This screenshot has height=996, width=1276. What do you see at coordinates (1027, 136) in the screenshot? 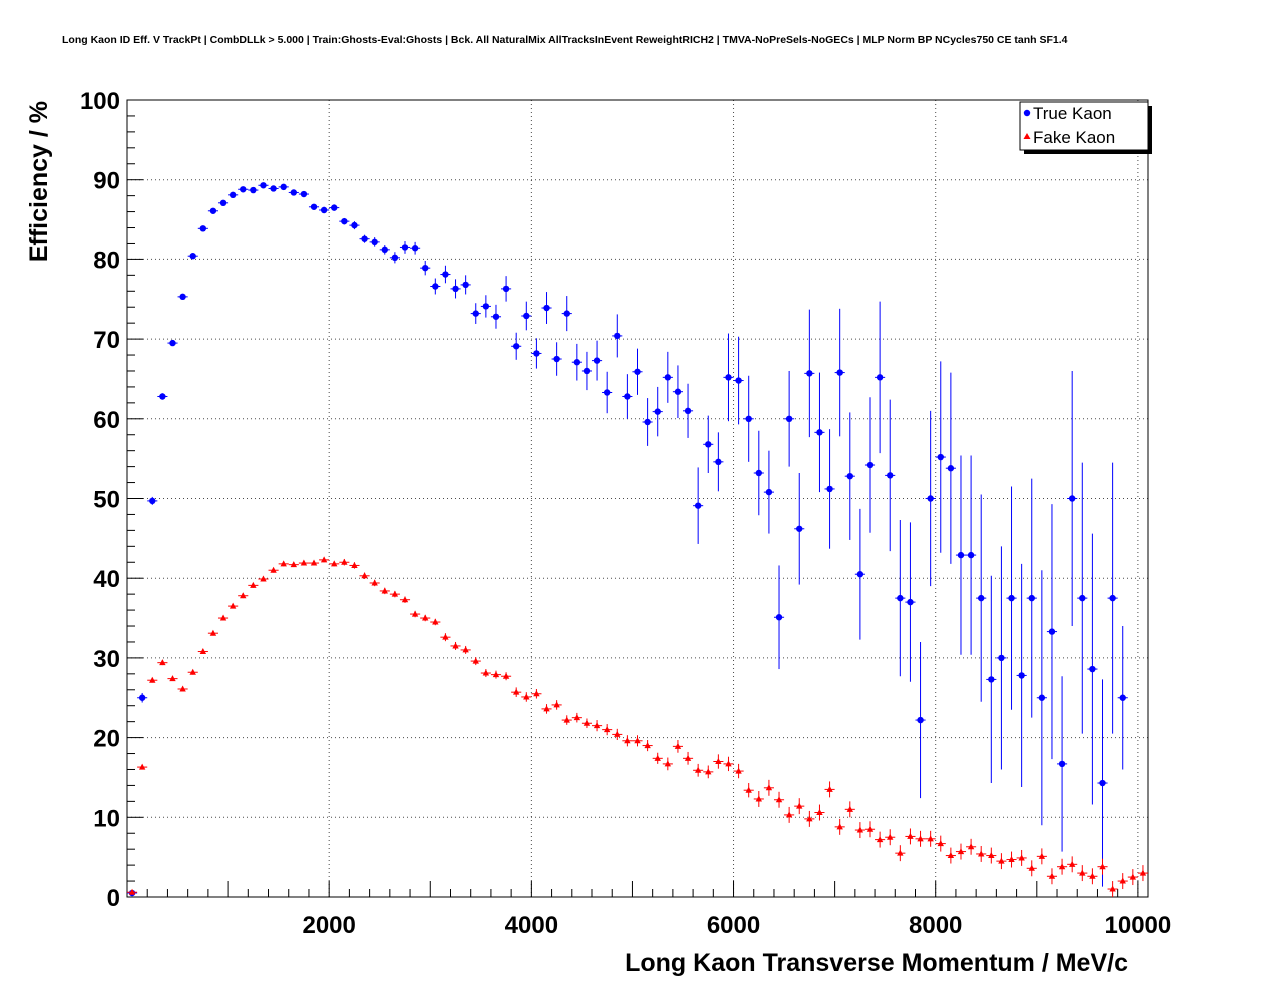
I see `legend-marker-fake-kaon` at bounding box center [1027, 136].